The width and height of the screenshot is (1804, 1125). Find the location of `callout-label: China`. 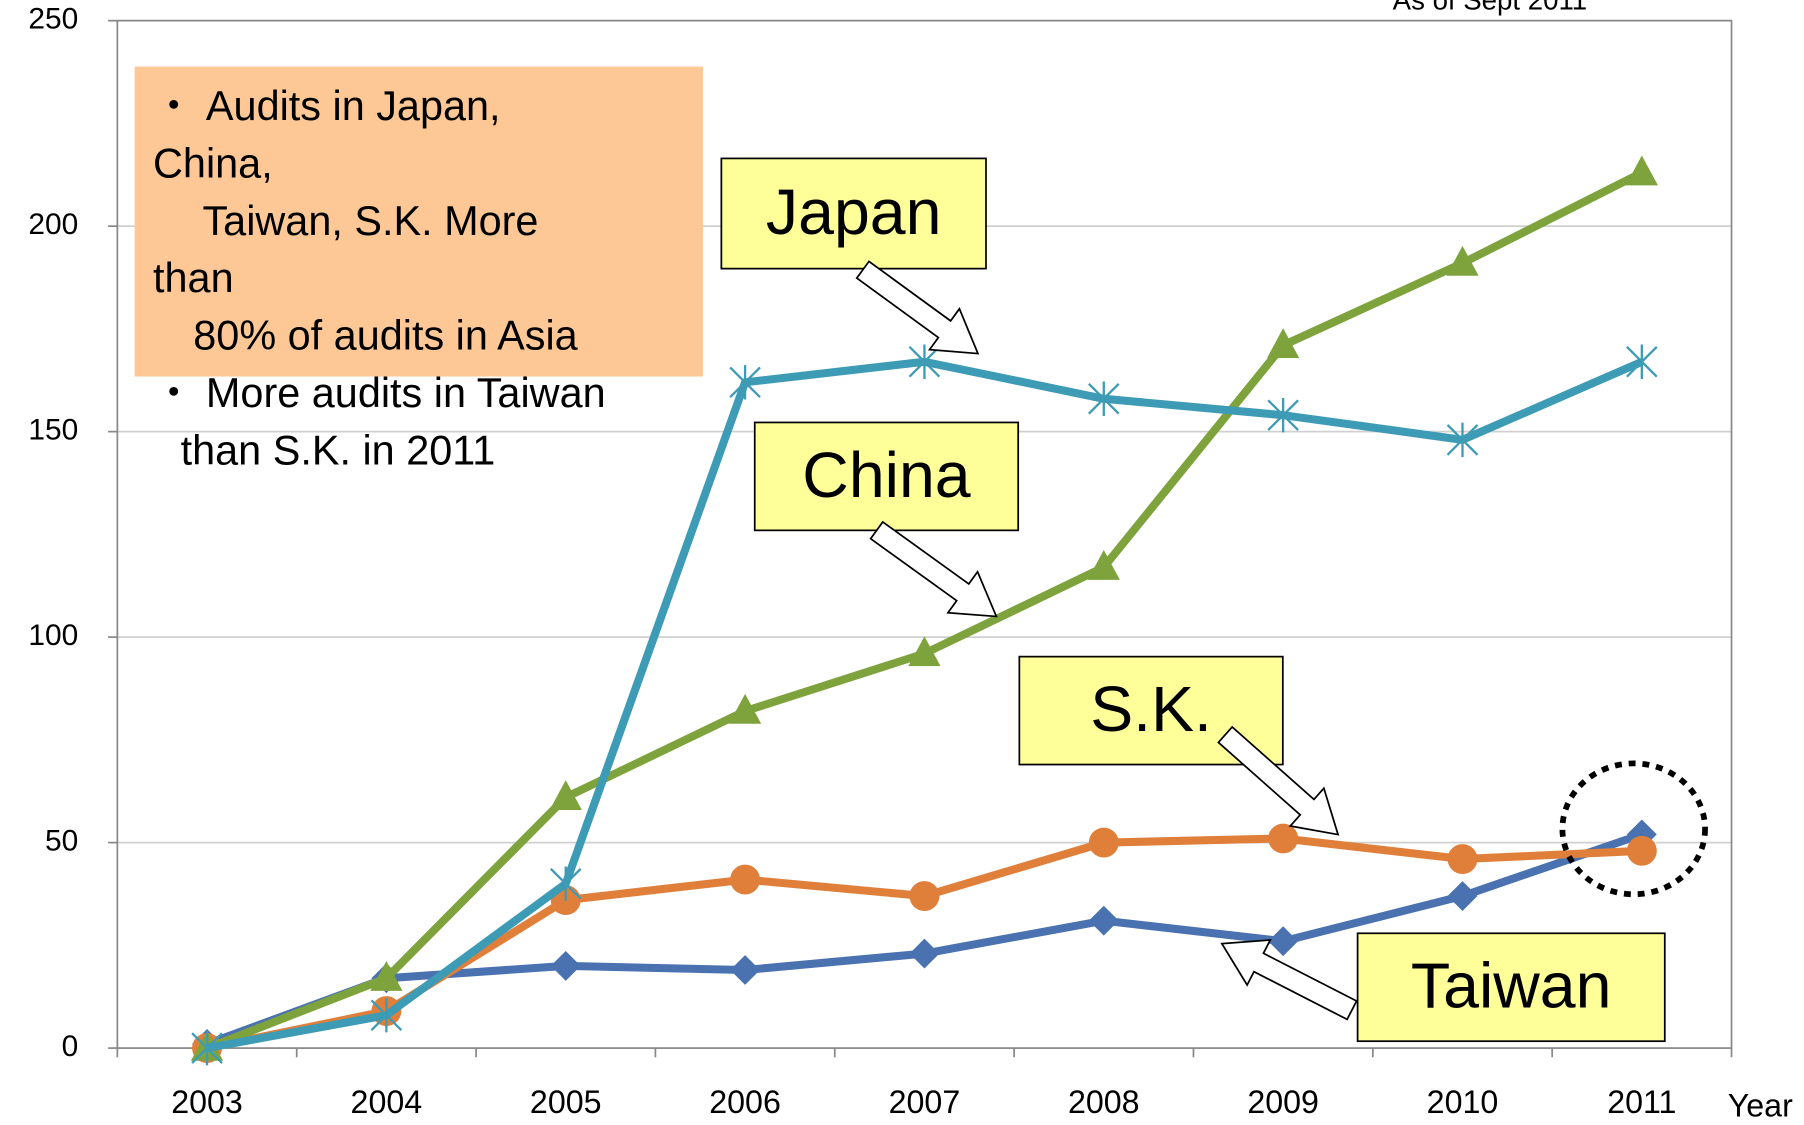

callout-label: China is located at coordinates (886, 475).